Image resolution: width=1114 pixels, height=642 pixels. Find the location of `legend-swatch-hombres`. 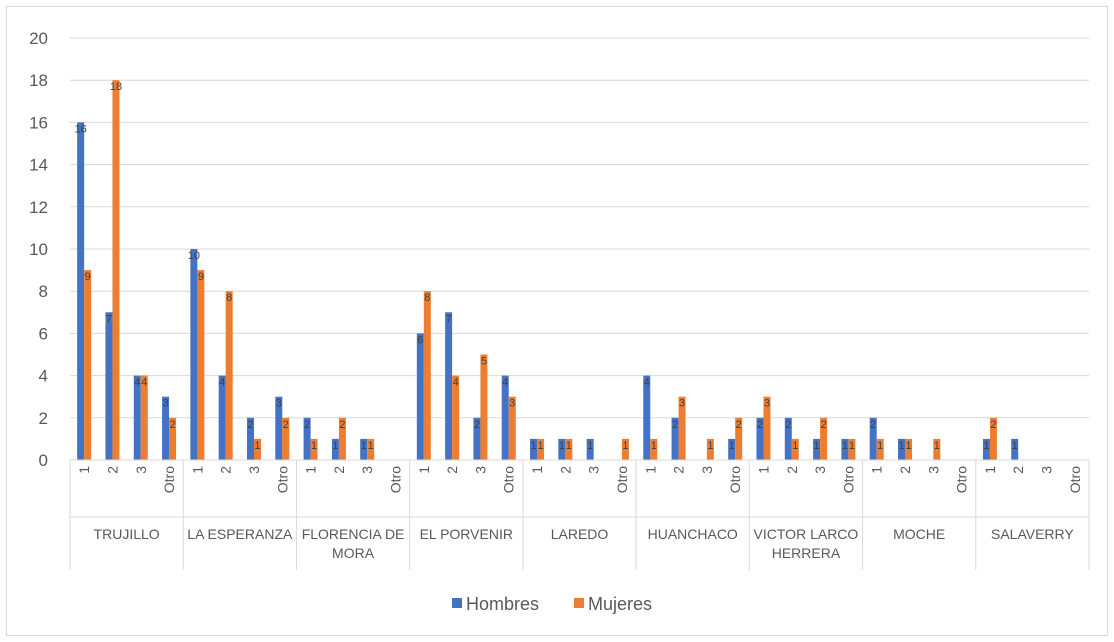

legend-swatch-hombres is located at coordinates (457, 603).